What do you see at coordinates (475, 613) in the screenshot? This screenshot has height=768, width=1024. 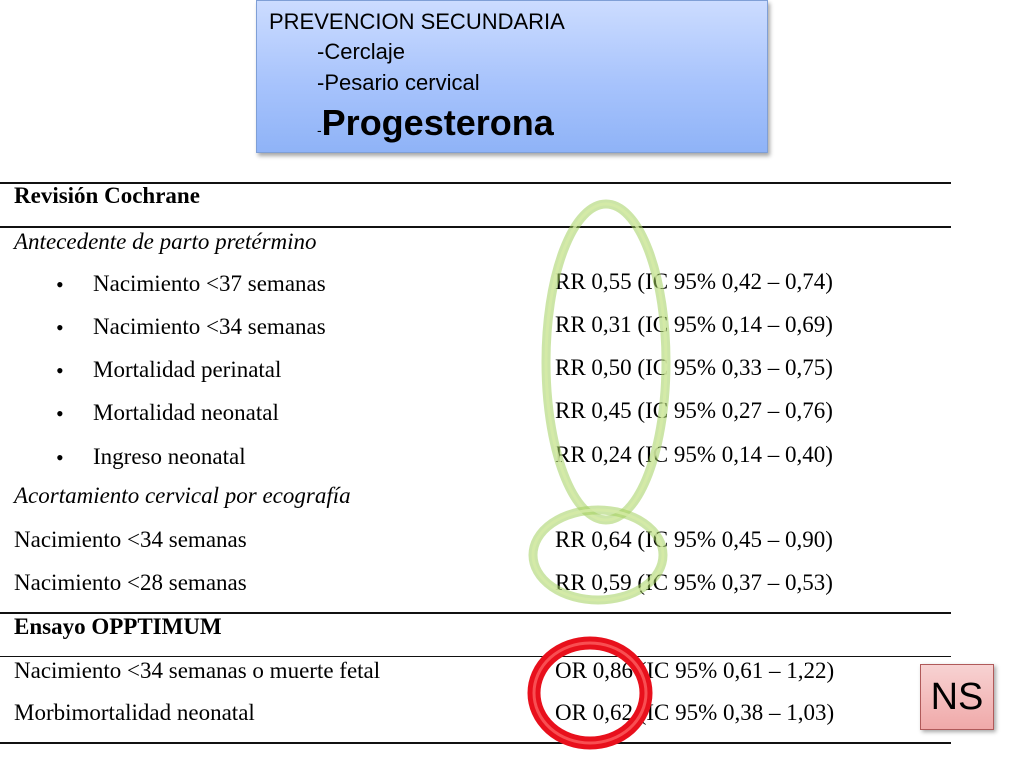 I see `opptimum-top-rule` at bounding box center [475, 613].